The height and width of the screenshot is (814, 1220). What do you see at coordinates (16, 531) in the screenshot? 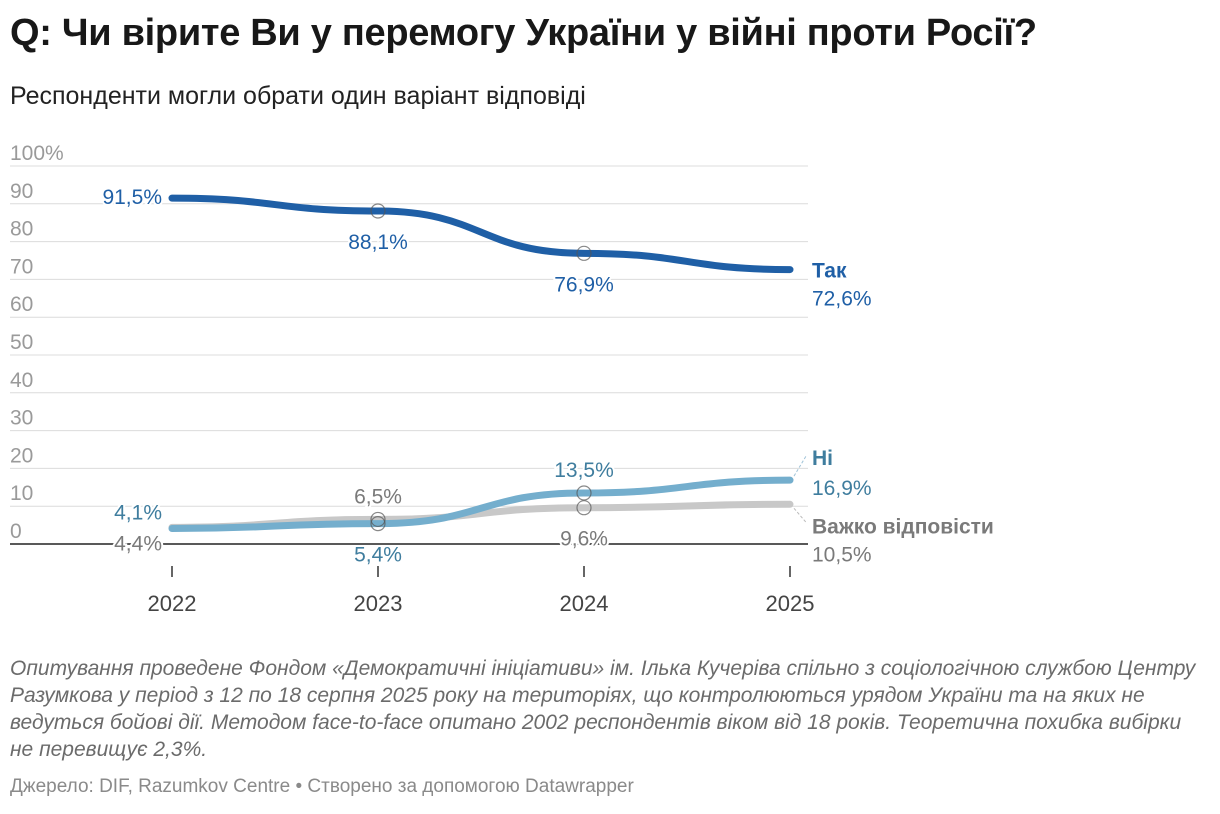
I see `y-tick-label: 0` at bounding box center [16, 531].